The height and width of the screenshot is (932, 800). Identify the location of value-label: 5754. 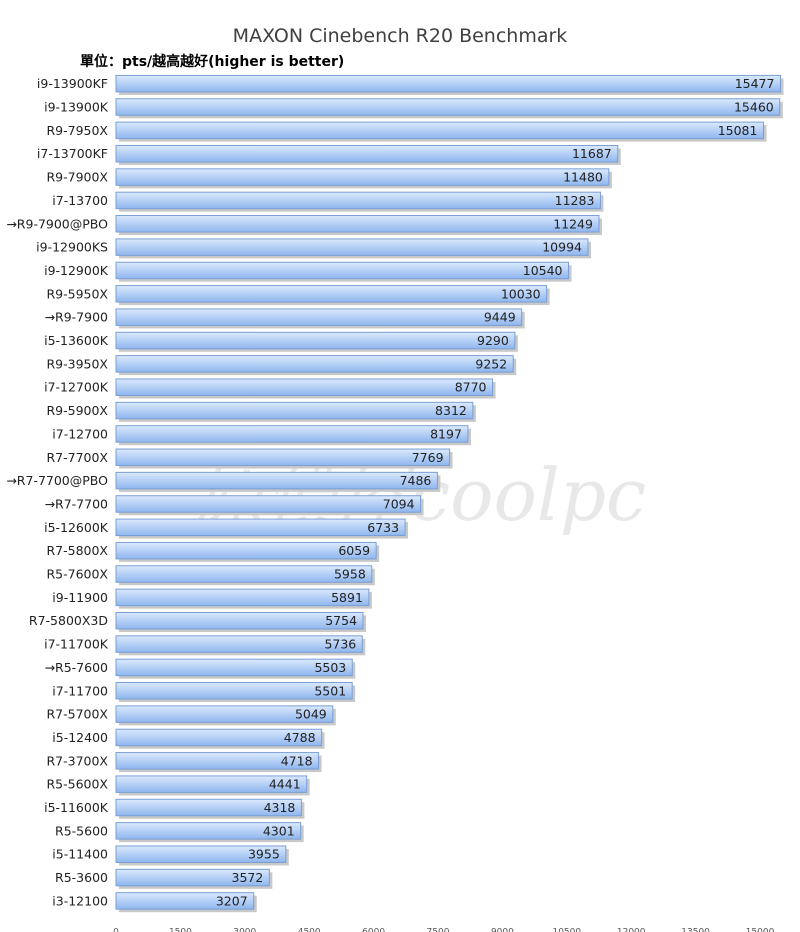
(341, 620).